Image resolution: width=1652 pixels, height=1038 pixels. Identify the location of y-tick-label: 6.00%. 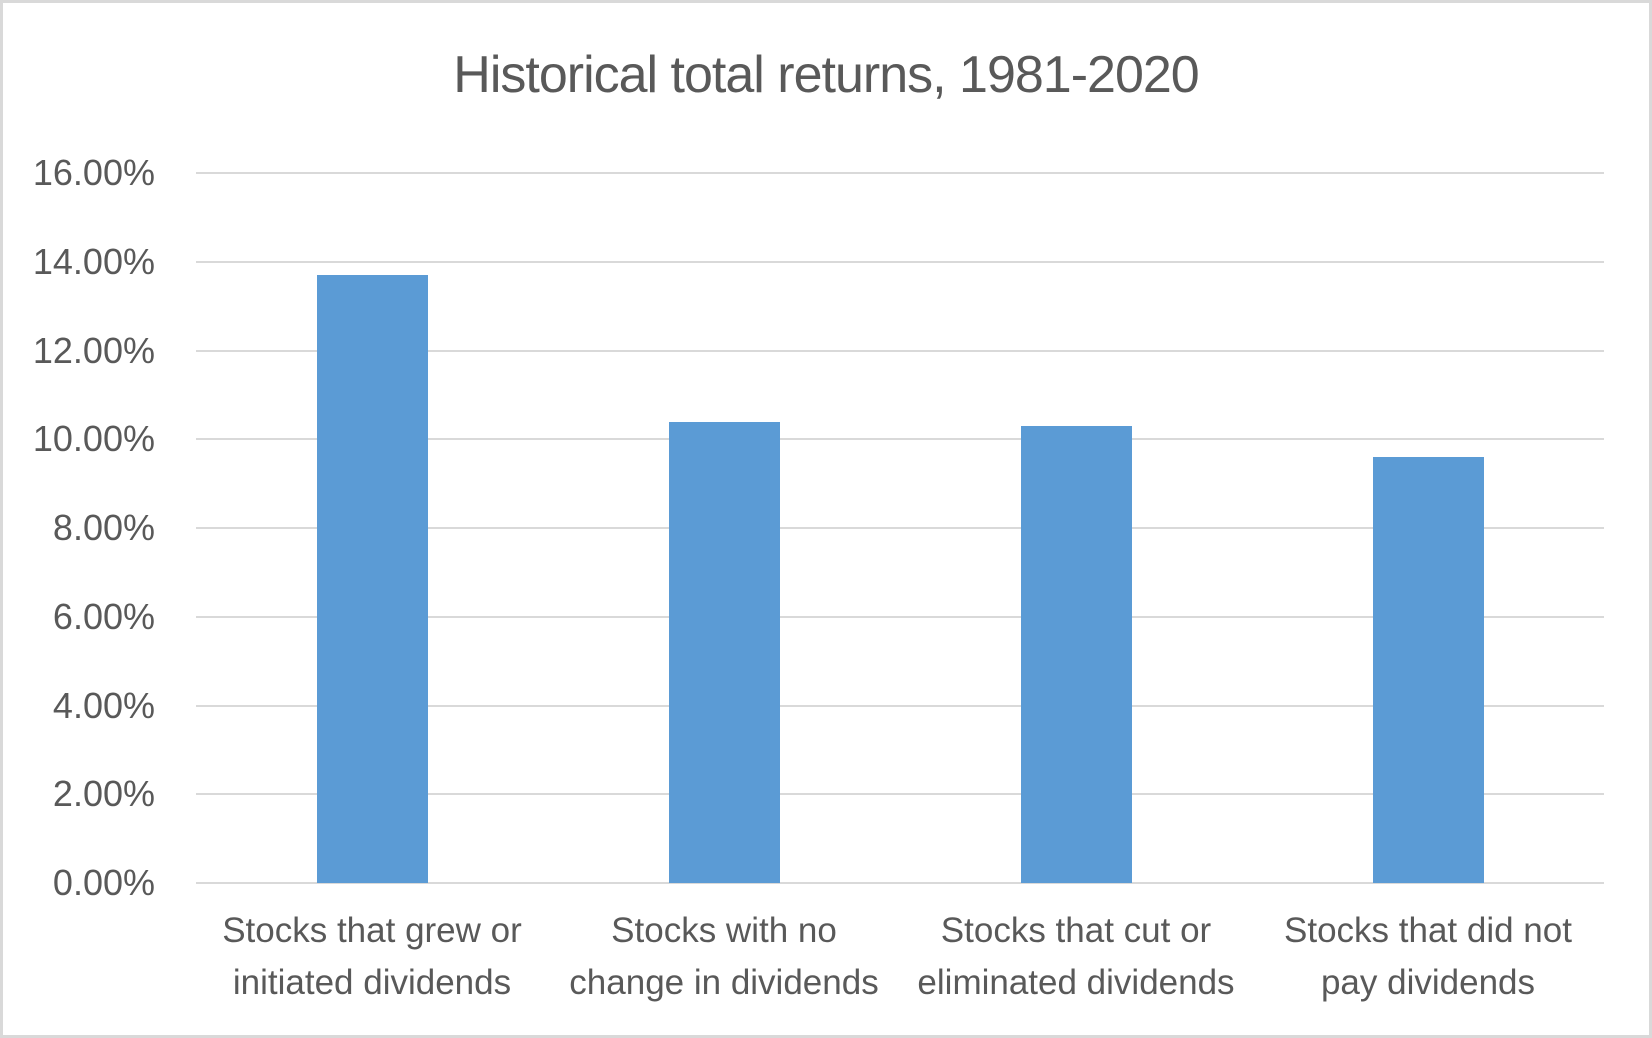
(103, 616).